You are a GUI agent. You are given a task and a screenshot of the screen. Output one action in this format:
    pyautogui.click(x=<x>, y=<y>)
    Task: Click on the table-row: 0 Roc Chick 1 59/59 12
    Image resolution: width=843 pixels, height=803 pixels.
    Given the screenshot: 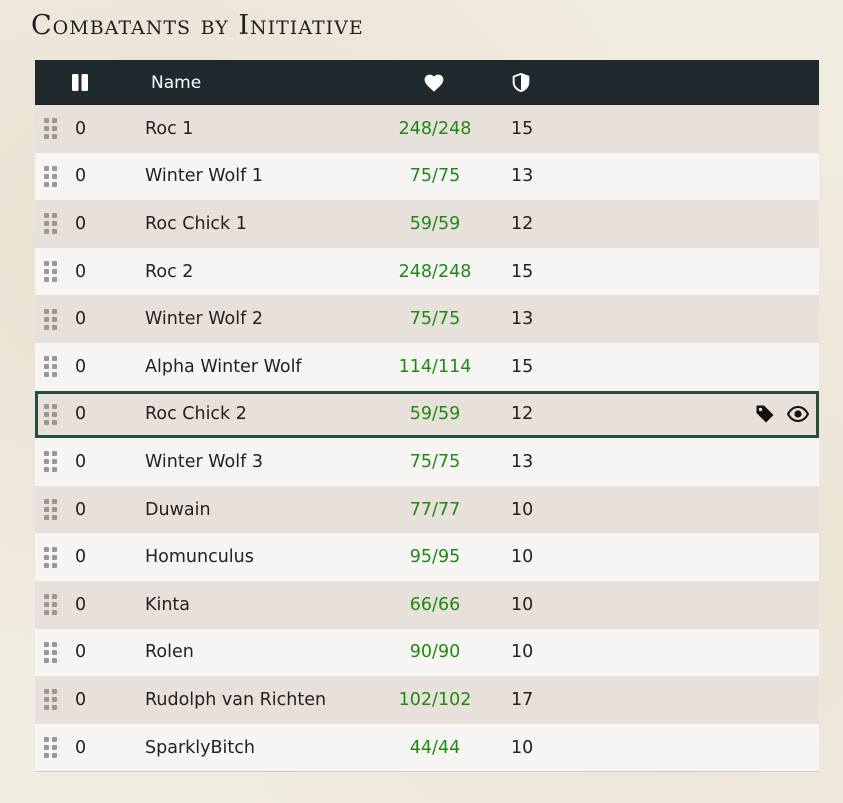 What is the action you would take?
    pyautogui.click(x=427, y=224)
    